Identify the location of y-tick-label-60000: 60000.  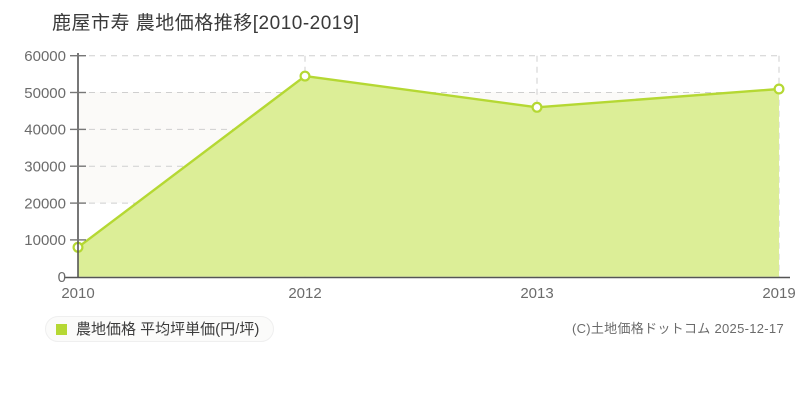
(45, 56).